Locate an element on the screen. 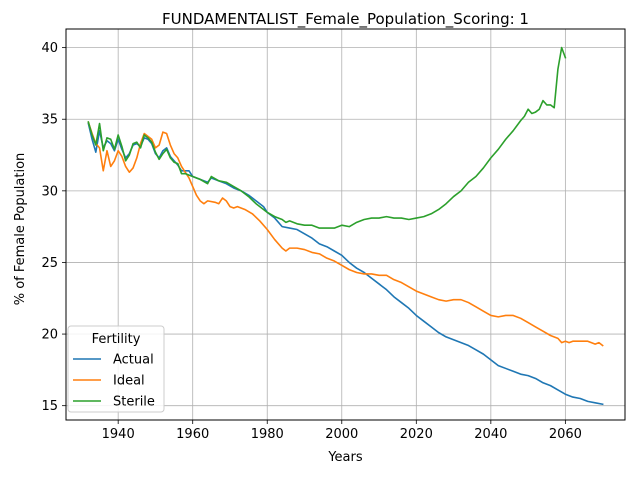 The height and width of the screenshot is (484, 640). legend-box is located at coordinates (116, 369).